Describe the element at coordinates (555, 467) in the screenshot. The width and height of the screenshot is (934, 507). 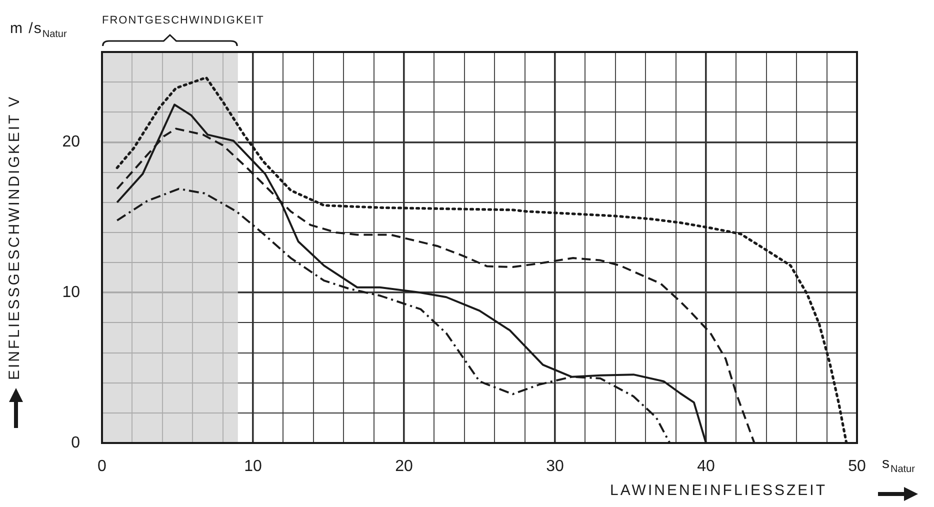
I see `x-tick-label: 30` at that location.